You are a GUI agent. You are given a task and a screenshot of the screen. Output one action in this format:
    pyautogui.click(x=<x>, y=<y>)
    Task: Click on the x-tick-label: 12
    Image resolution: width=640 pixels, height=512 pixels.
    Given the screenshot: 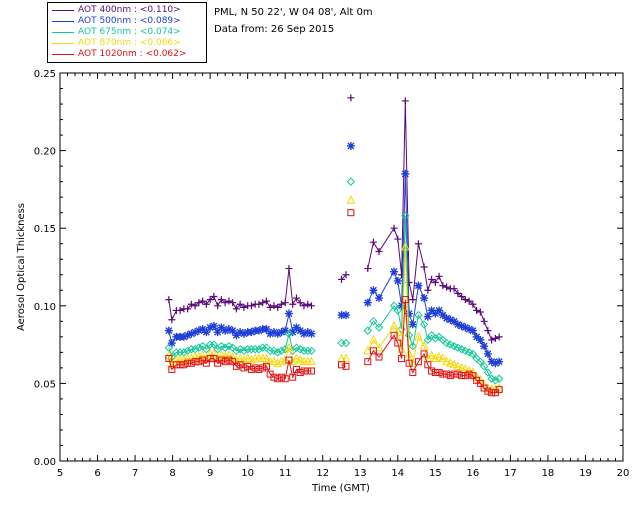 What is the action you would take?
    pyautogui.click(x=322, y=473)
    